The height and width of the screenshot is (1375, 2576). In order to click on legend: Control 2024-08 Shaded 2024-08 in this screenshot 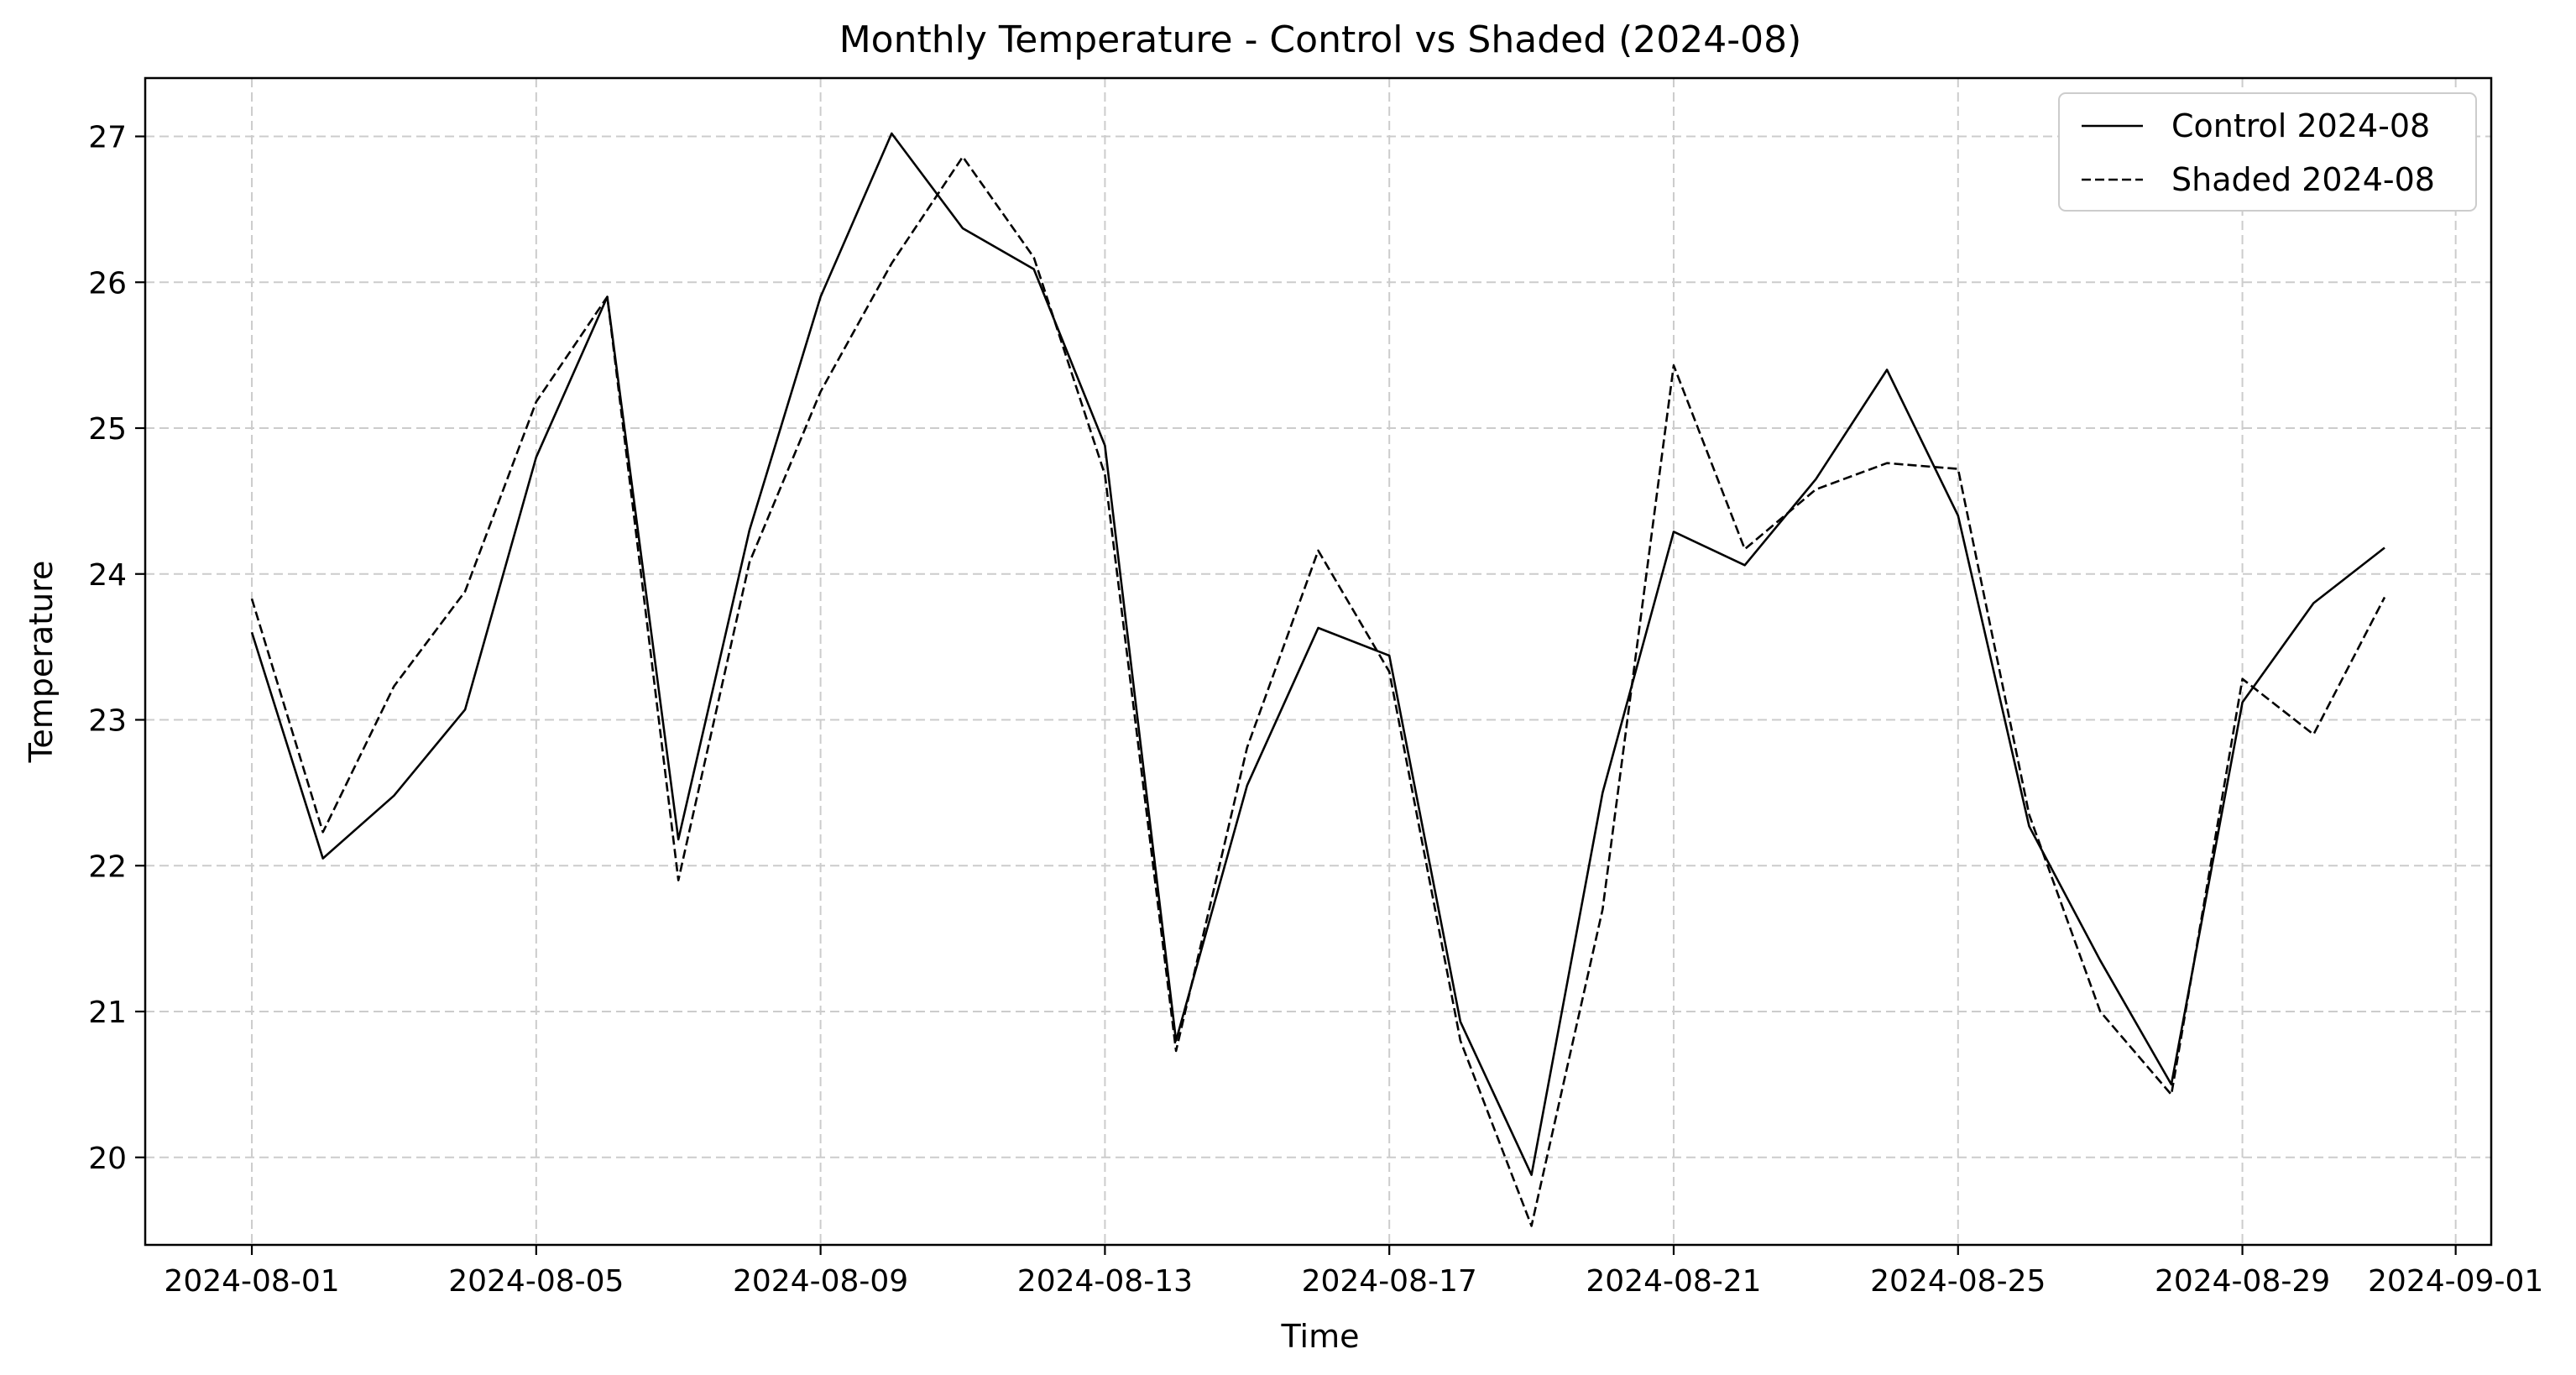, I will do `click(2267, 152)`.